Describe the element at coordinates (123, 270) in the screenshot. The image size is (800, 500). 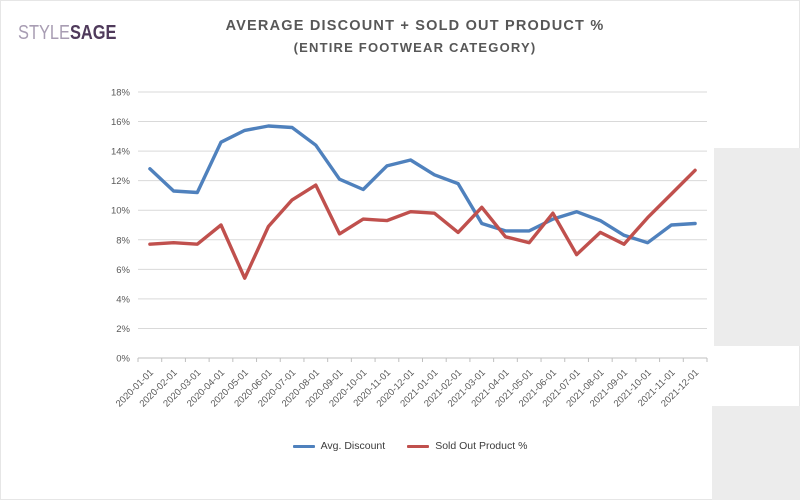
I see `y-tick-label: 6%` at that location.